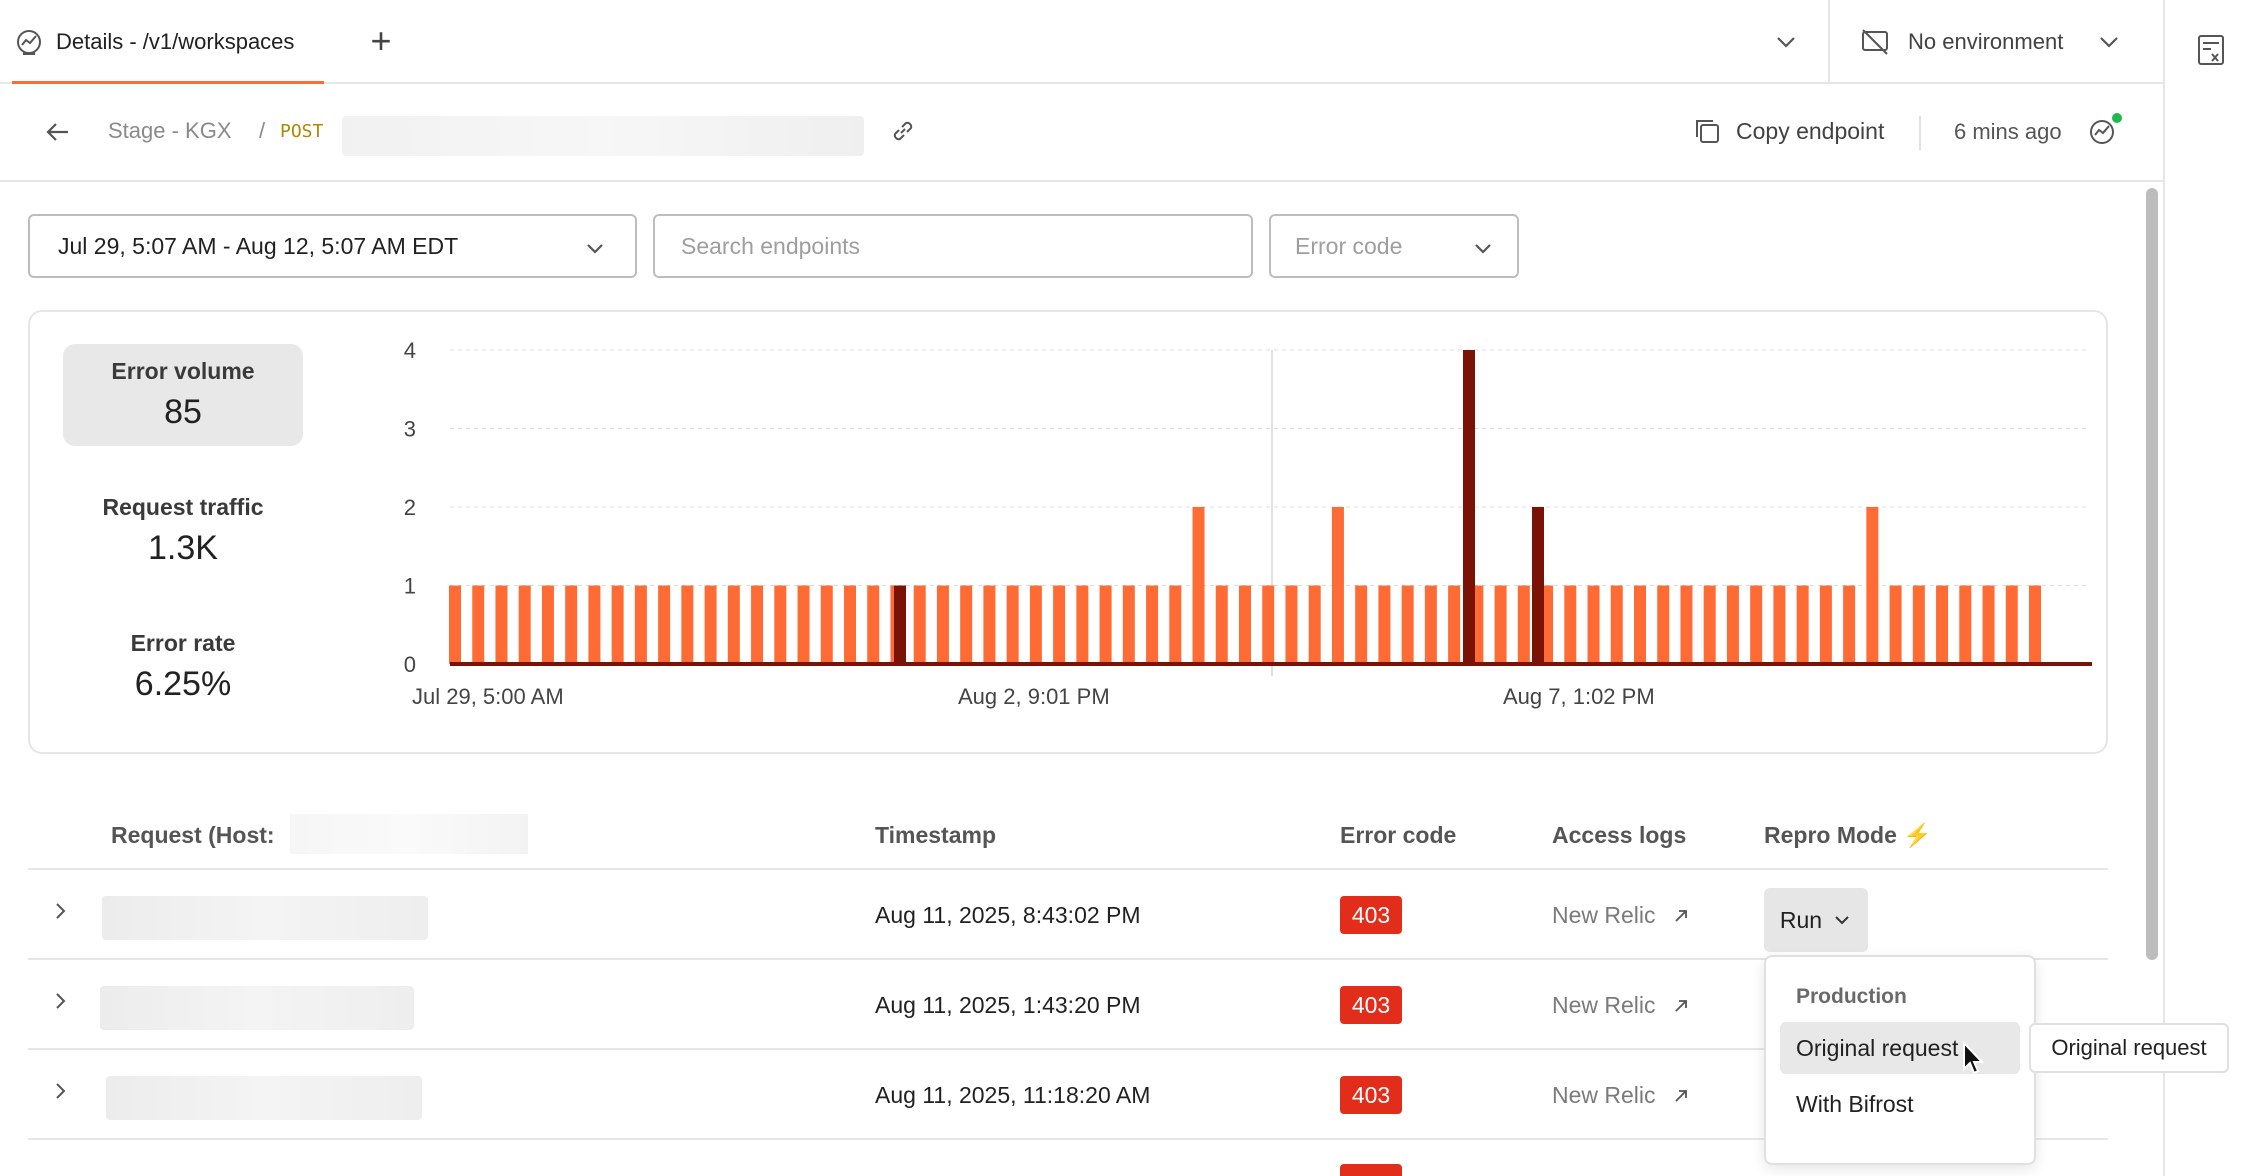 This screenshot has height=1176, width=2252. What do you see at coordinates (410, 429) in the screenshot?
I see `y-tick-label: 3` at bounding box center [410, 429].